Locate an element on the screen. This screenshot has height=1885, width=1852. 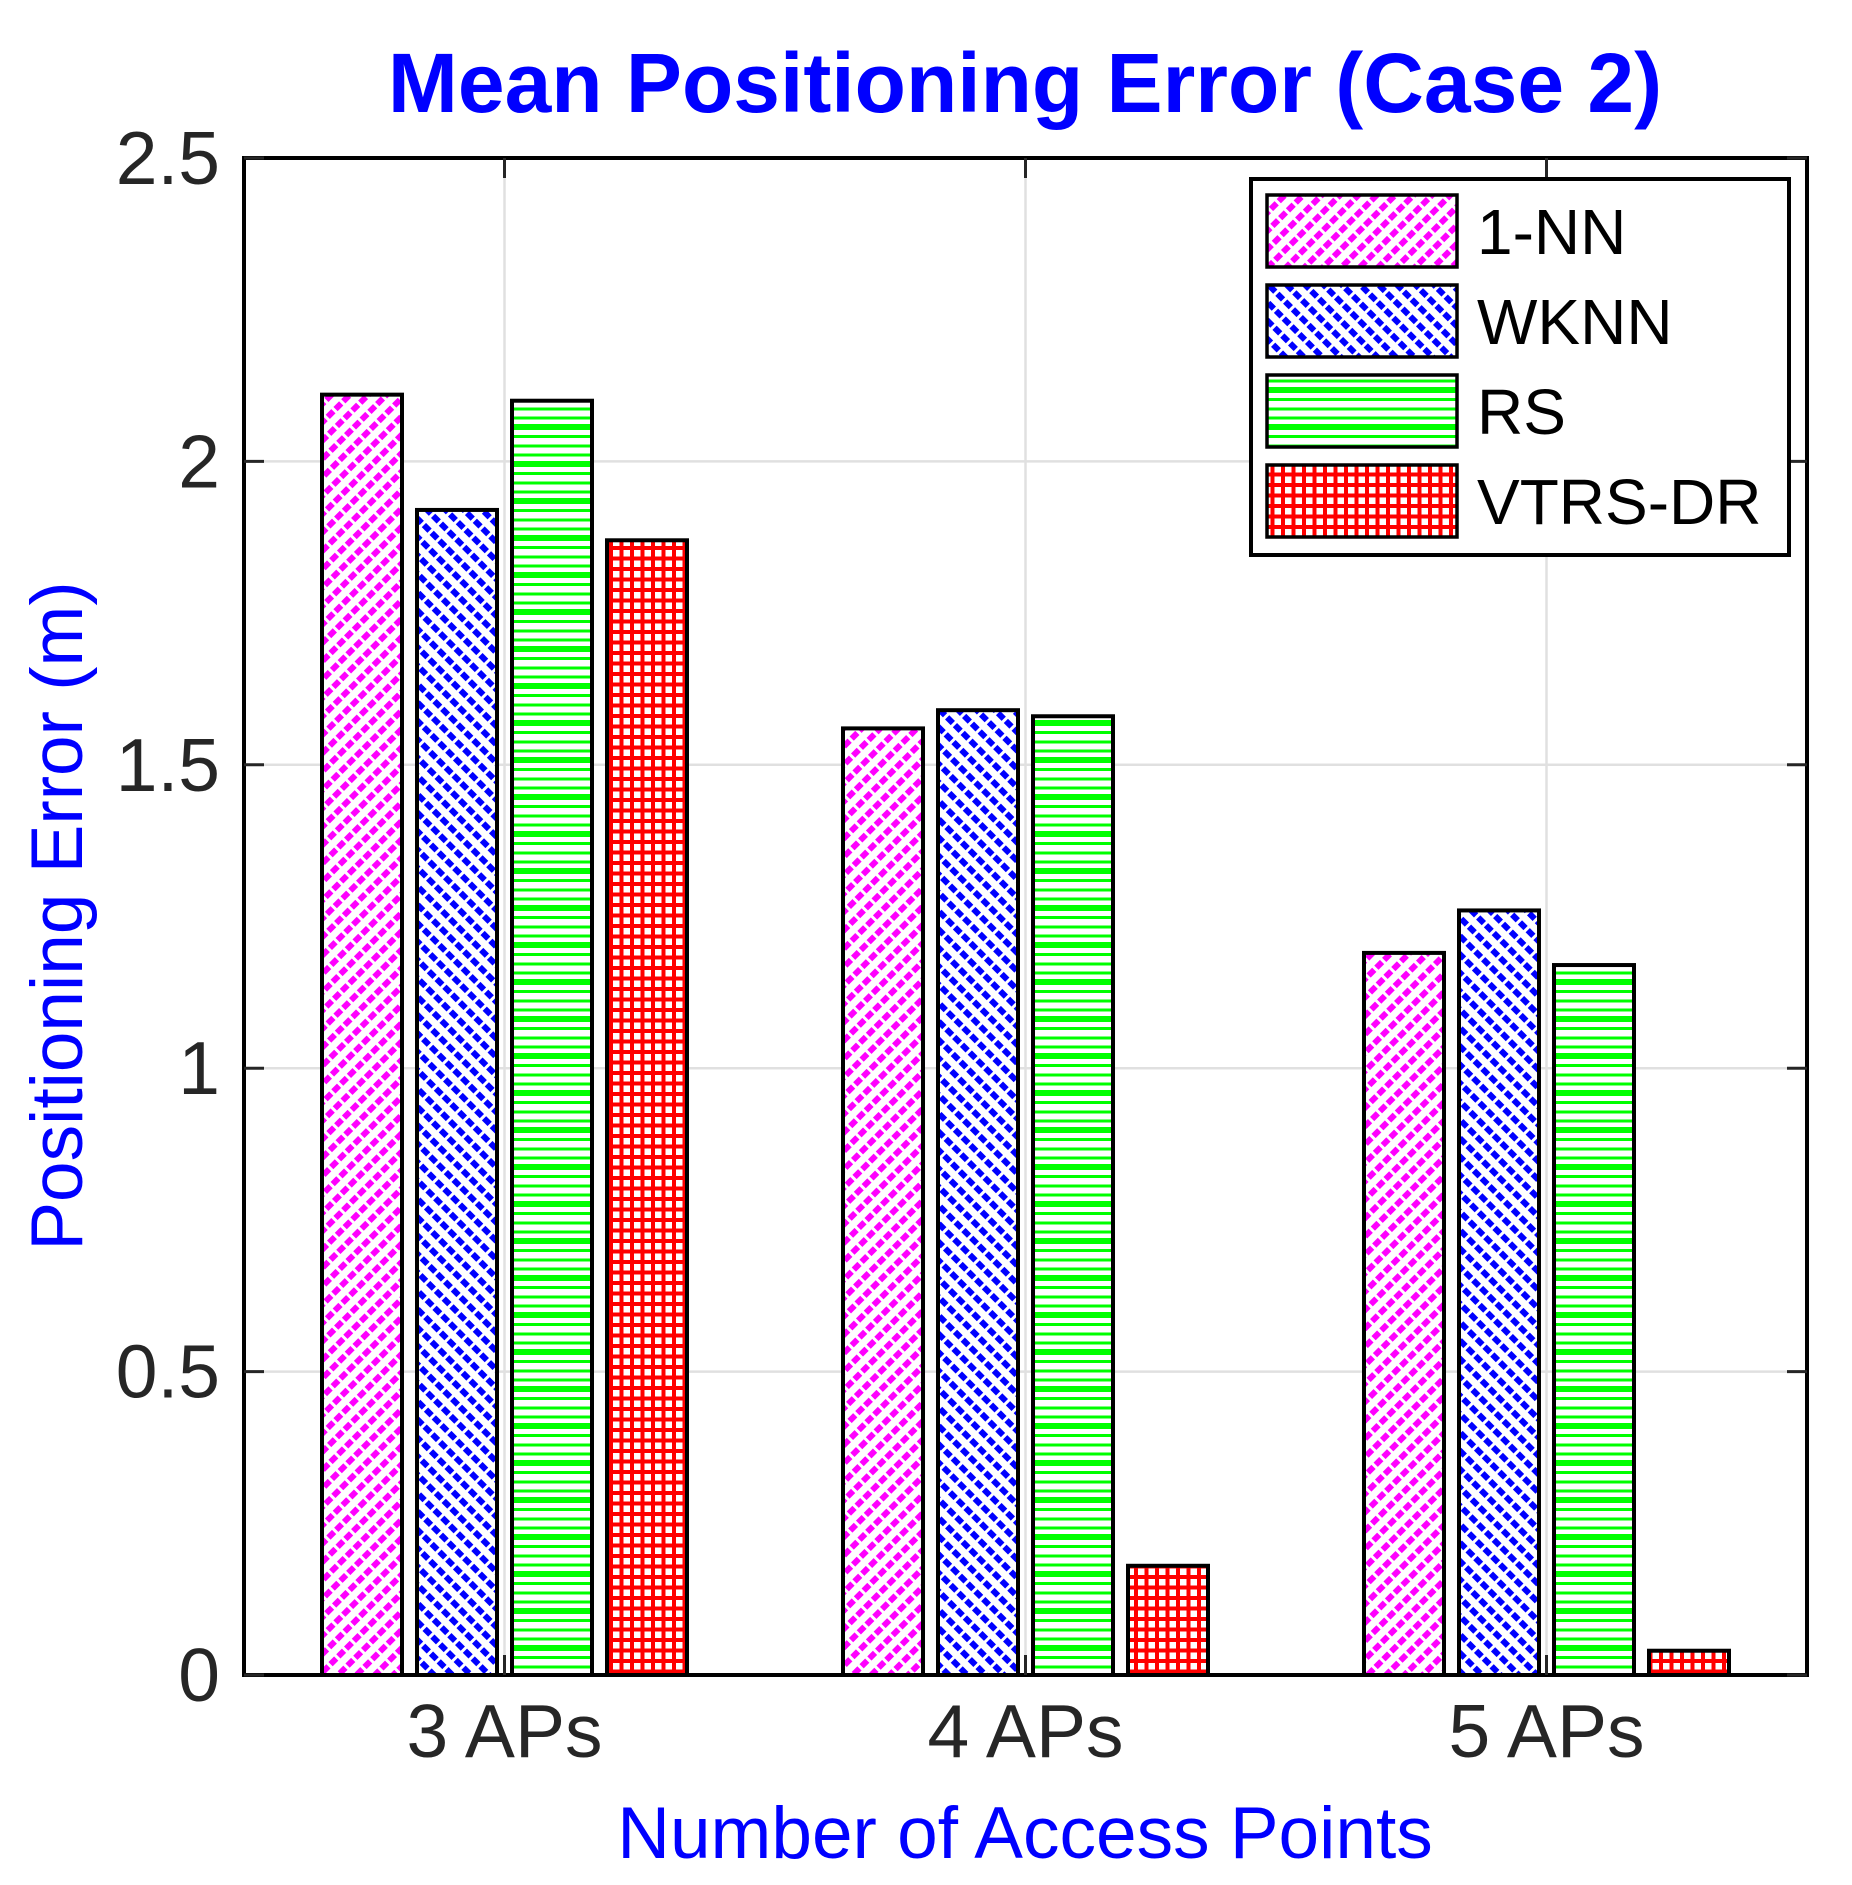
bar-4-aps-vtrs-dr is located at coordinates (1168, 1620).